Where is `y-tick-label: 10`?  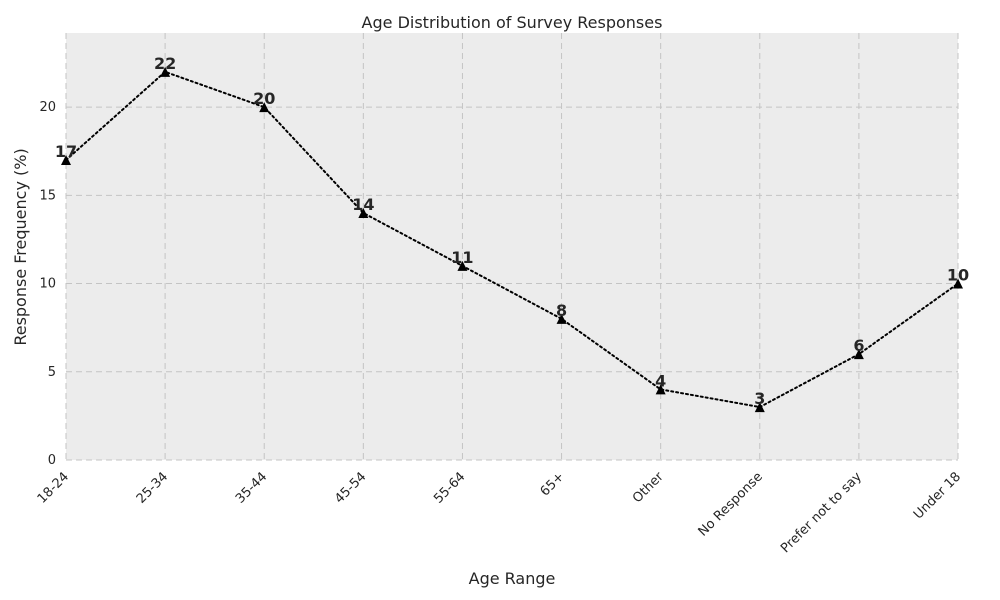
y-tick-label: 10 is located at coordinates (47, 284).